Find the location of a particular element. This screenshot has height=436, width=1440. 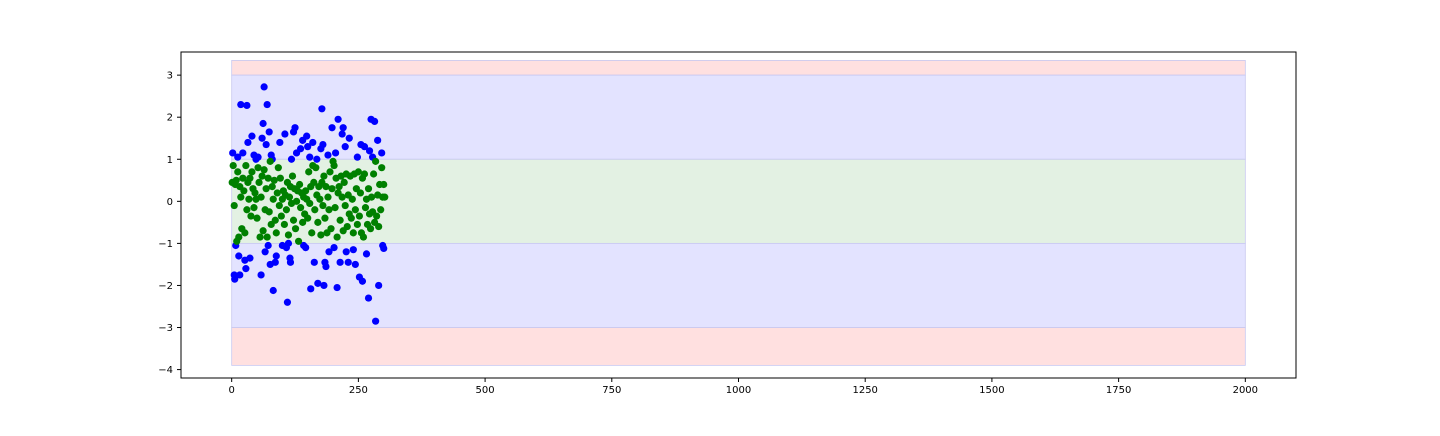

y-tick-label: 0 is located at coordinates (170, 202).